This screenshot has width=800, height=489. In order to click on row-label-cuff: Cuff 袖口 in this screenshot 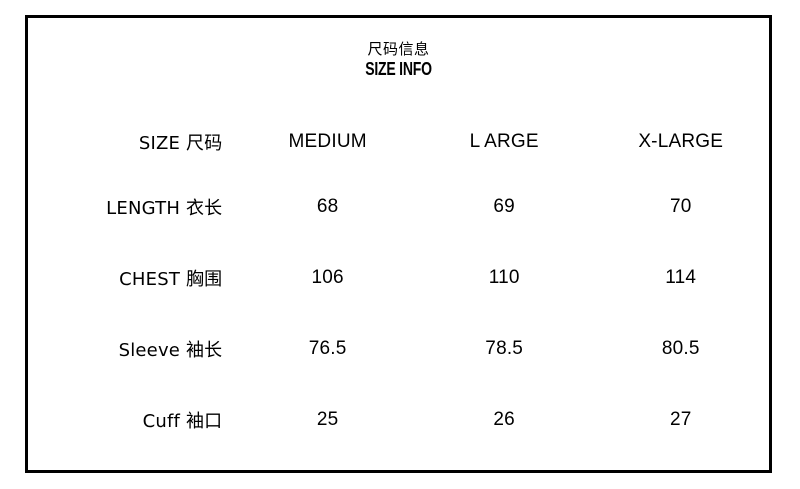, I will do `click(182, 421)`.